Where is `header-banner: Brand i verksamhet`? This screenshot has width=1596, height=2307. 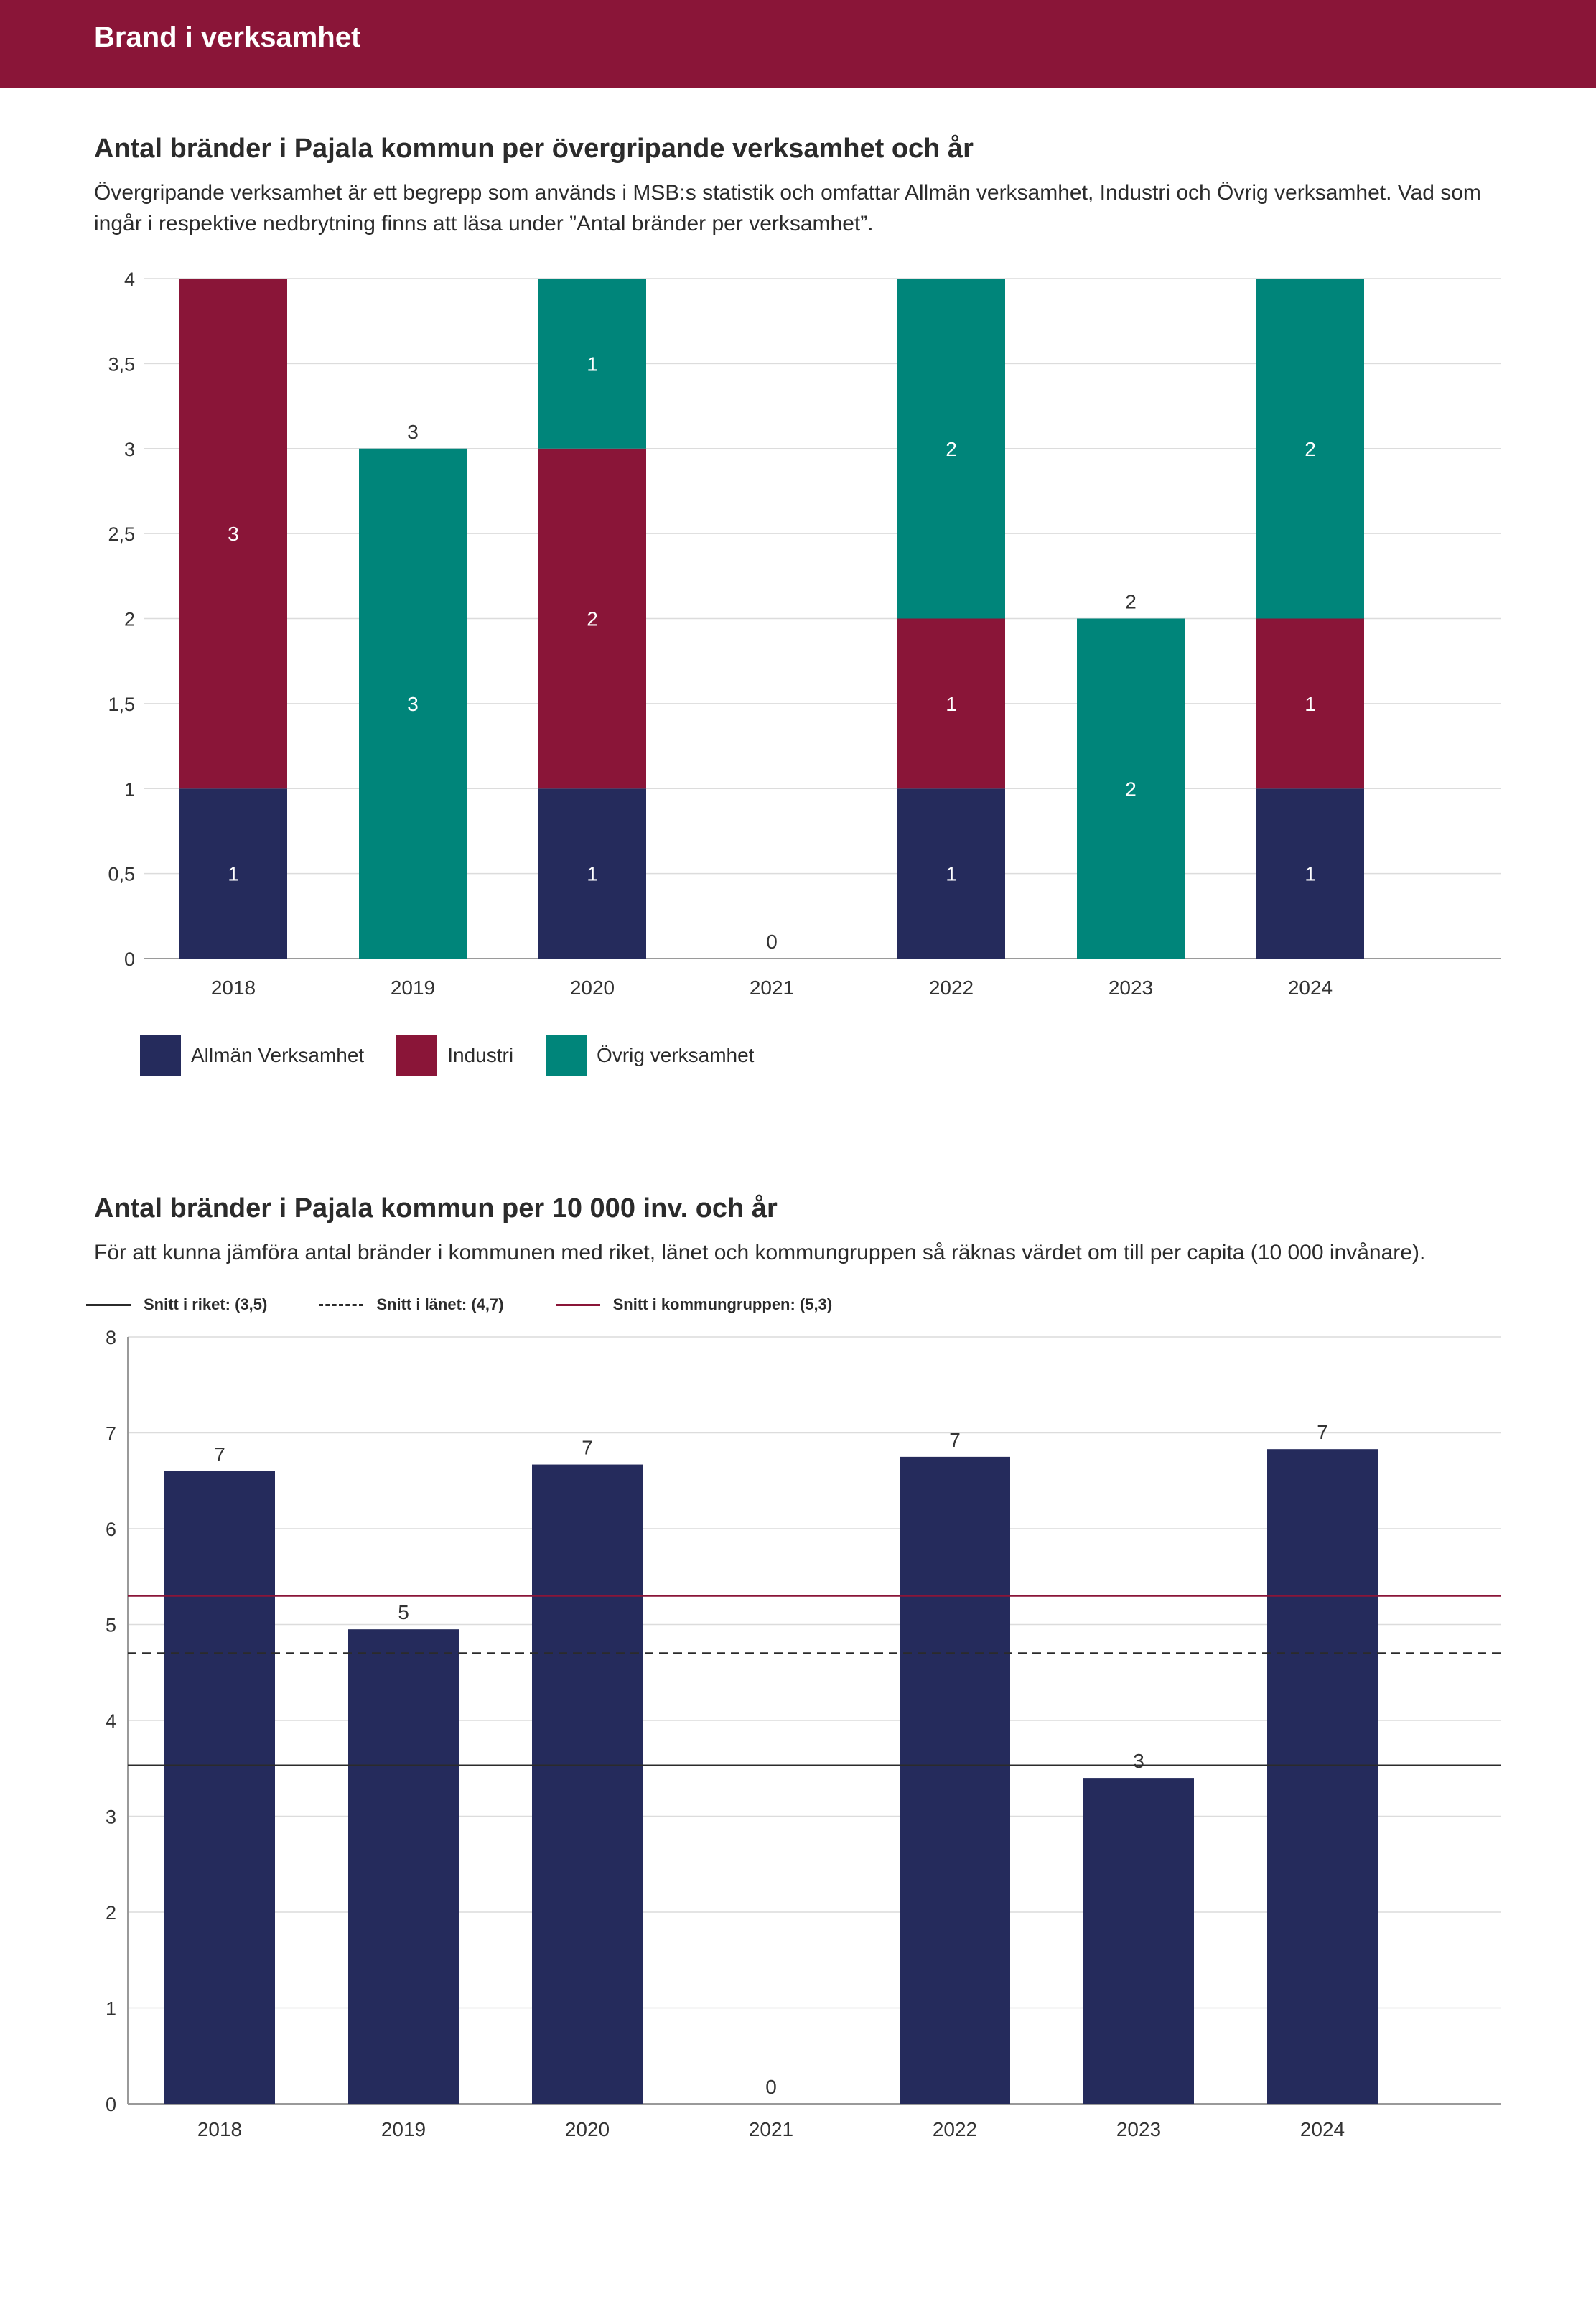
header-banner: Brand i verksamhet is located at coordinates (798, 44).